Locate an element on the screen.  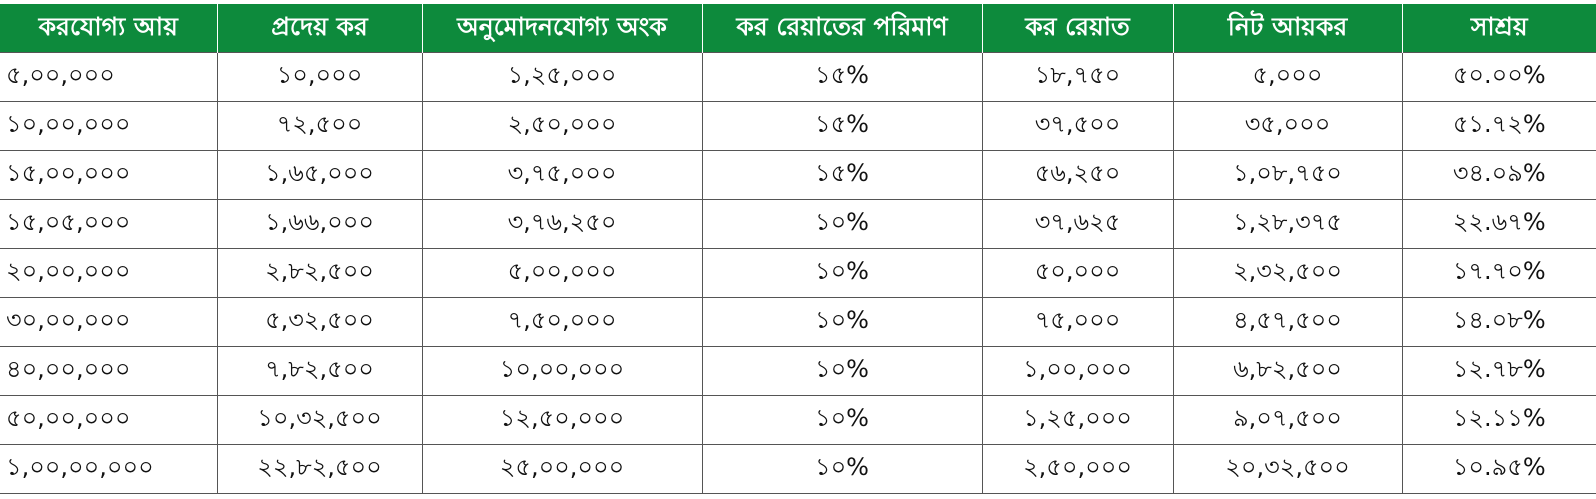
cell-tax-rebate: ৩৭,৫০০ is located at coordinates (1077, 126).